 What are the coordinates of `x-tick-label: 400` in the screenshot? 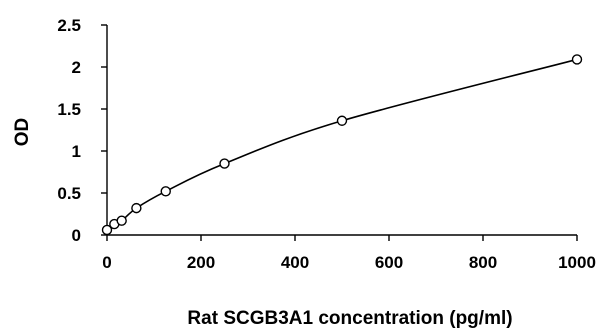 It's located at (295, 262).